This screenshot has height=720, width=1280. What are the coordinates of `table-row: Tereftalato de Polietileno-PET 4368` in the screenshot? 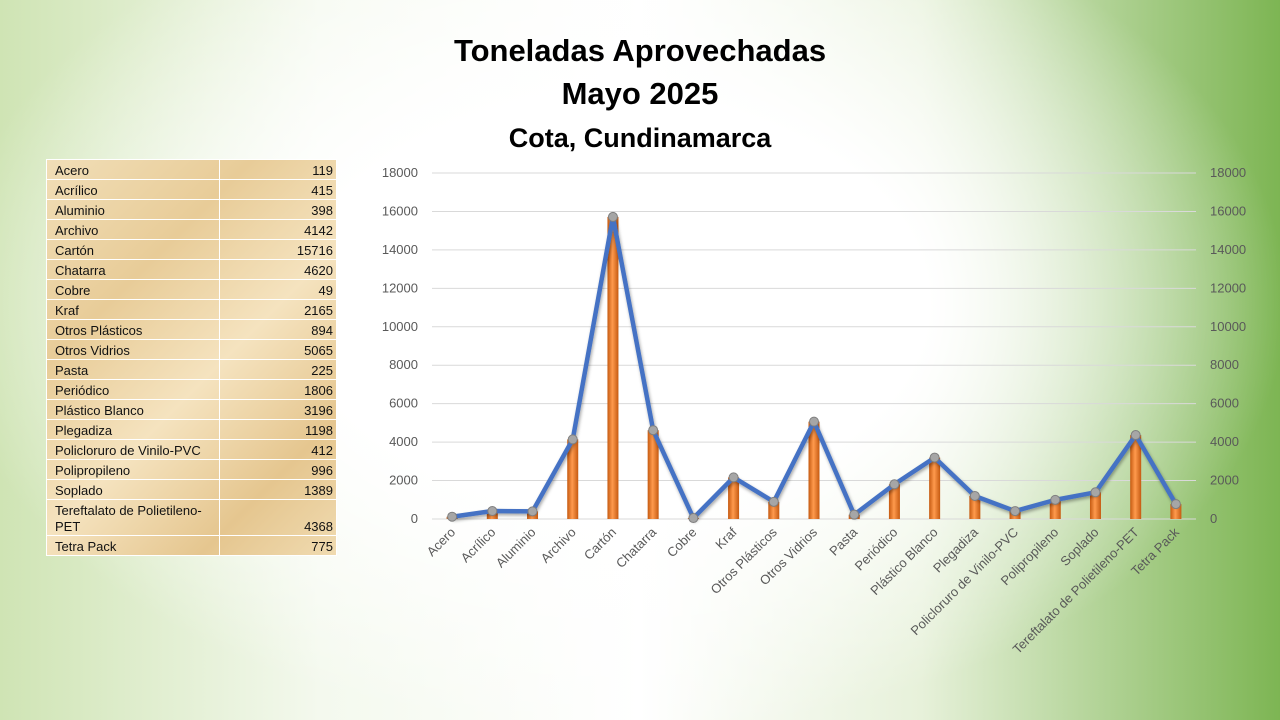 It's located at (191, 517).